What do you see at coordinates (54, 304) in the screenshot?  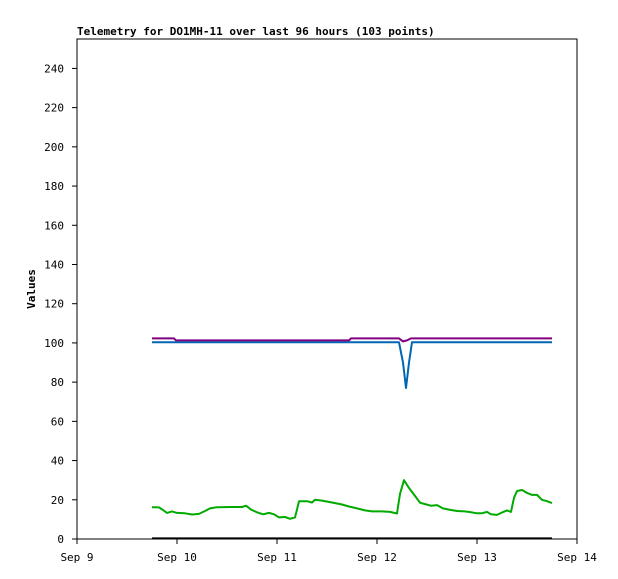 I see `y-tick-label: 120` at bounding box center [54, 304].